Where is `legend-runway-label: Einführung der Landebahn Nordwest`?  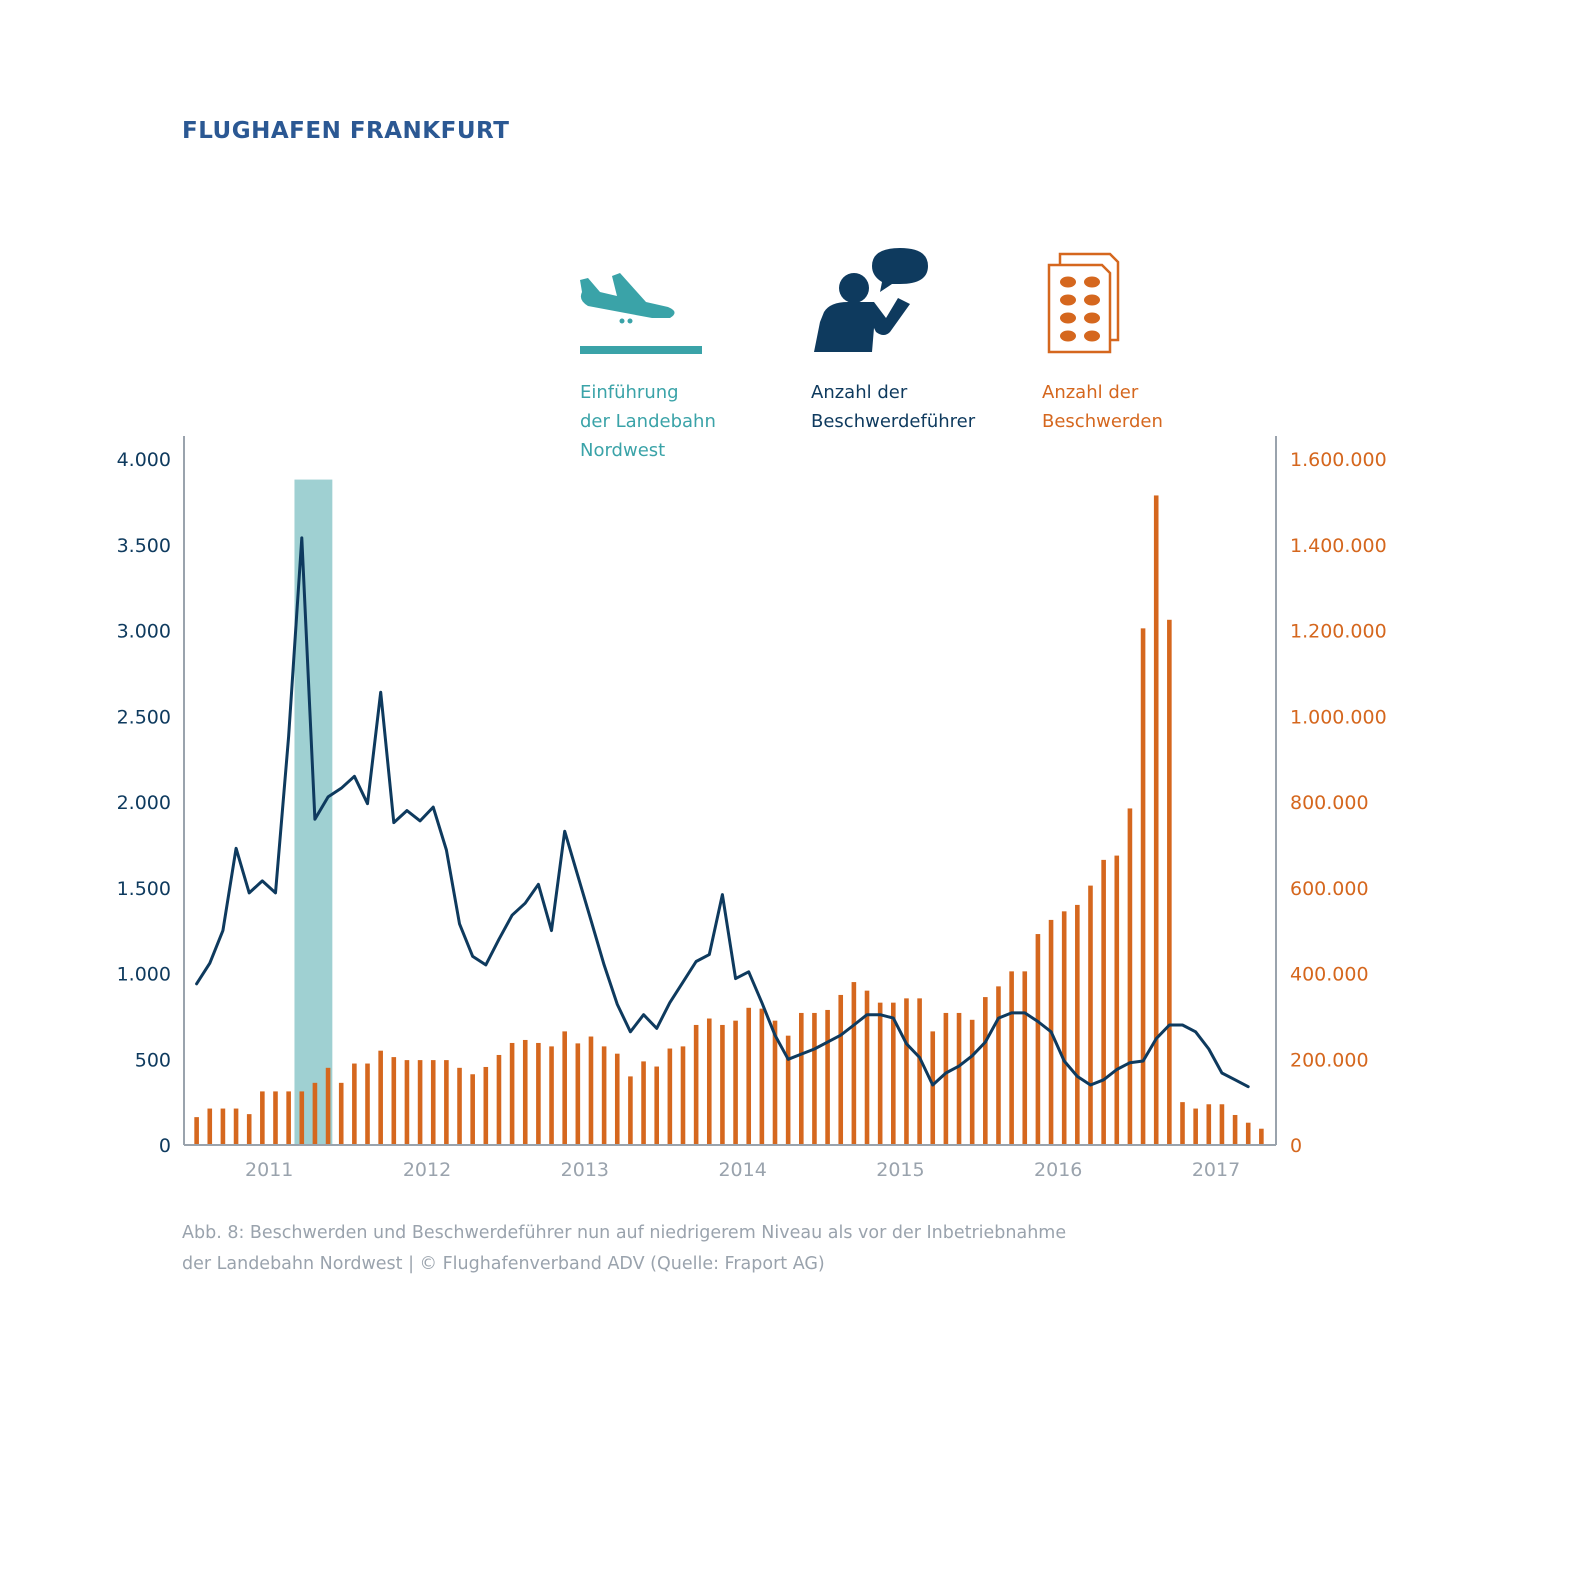
legend-runway-label: Einführung der Landebahn Nordwest is located at coordinates (648, 421).